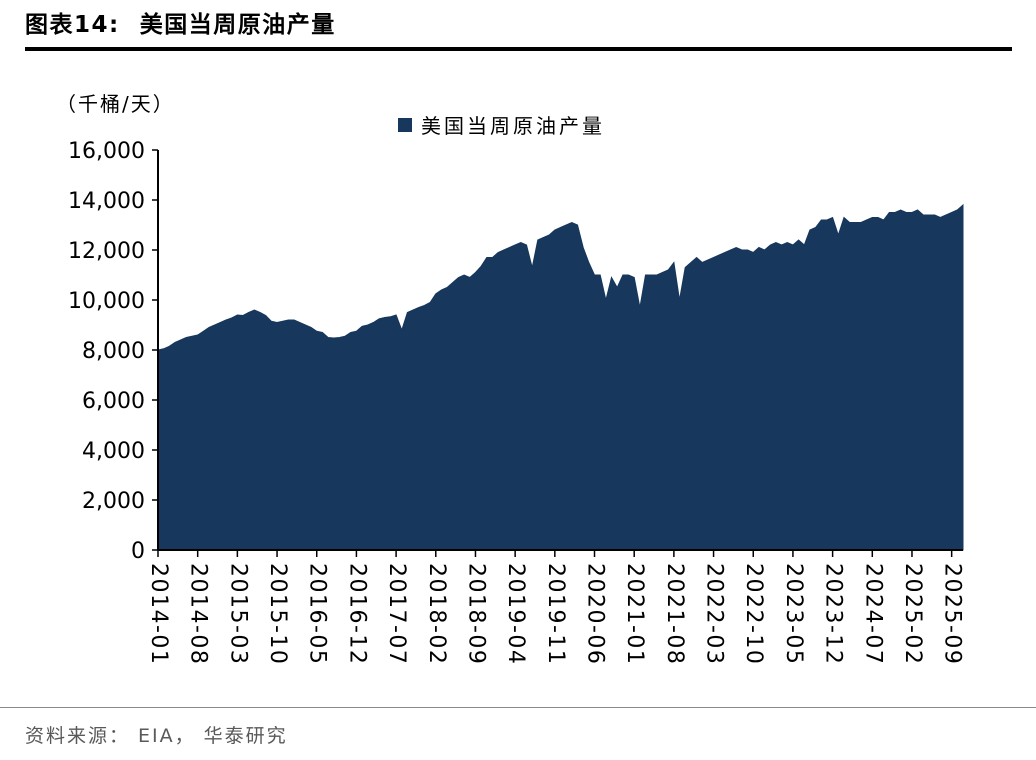  I want to click on y-axis-tick-label: 10,000, so click(106, 301).